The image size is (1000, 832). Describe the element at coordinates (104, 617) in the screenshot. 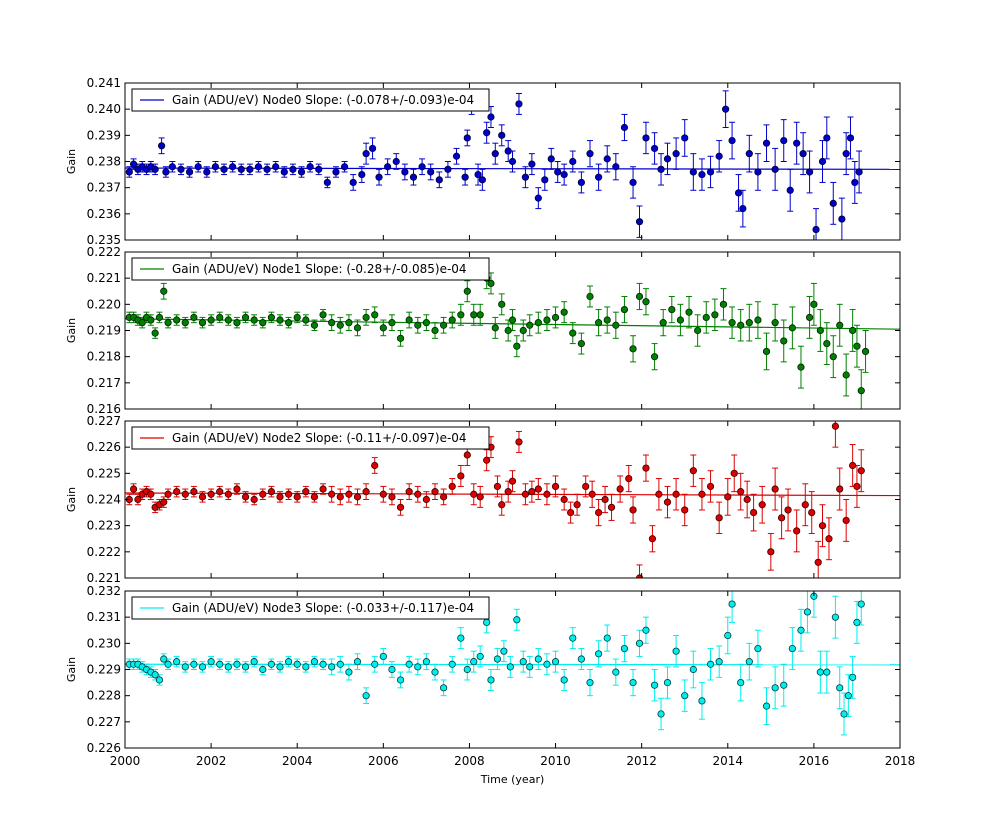

I see `y-tick-label: 0.231` at that location.